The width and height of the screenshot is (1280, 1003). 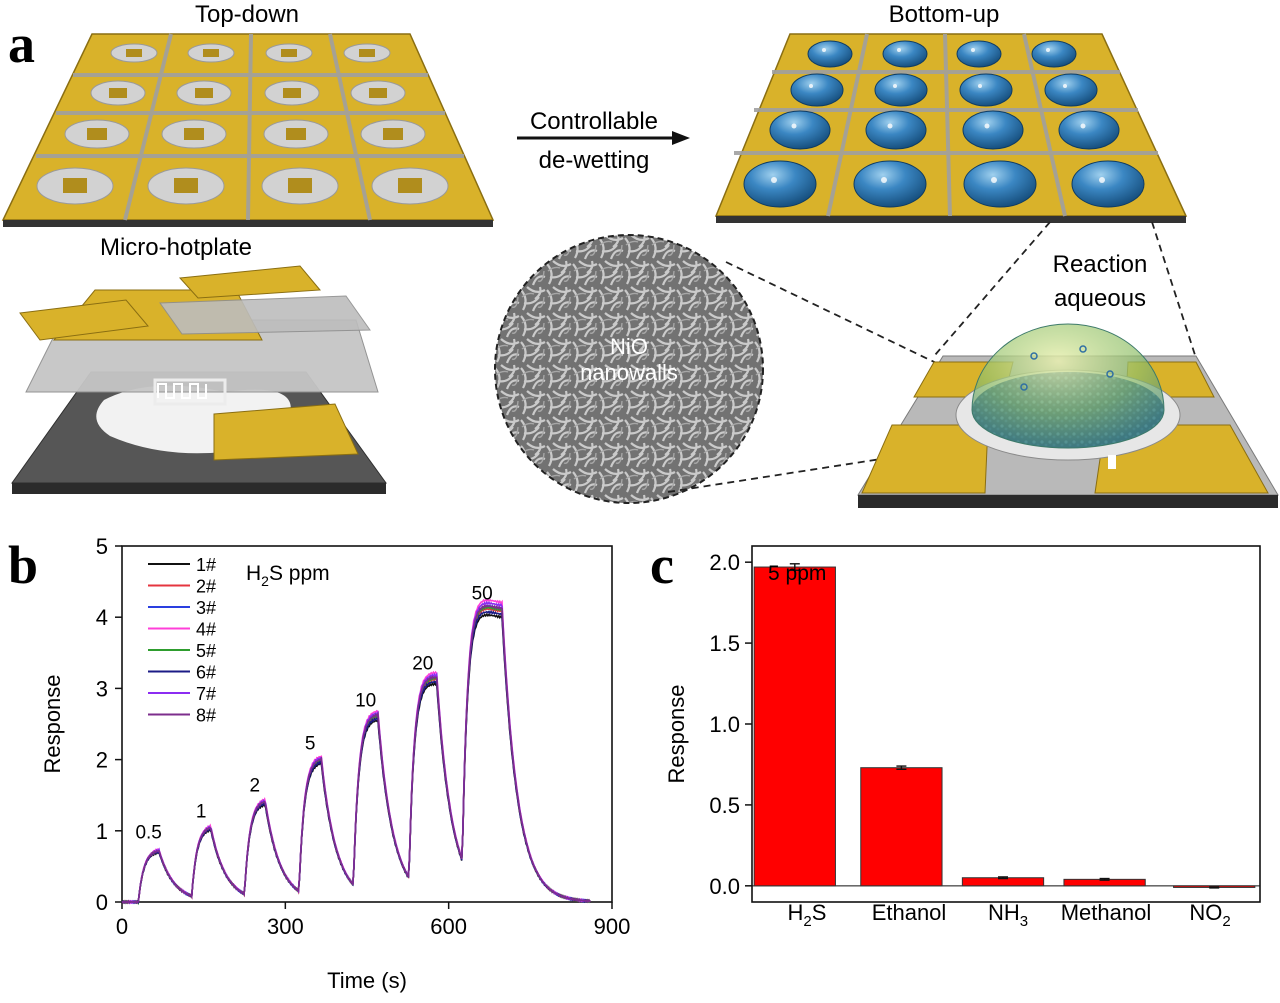 I want to click on single-device-closeup: Reaction aqueous, so click(x=1068, y=379).